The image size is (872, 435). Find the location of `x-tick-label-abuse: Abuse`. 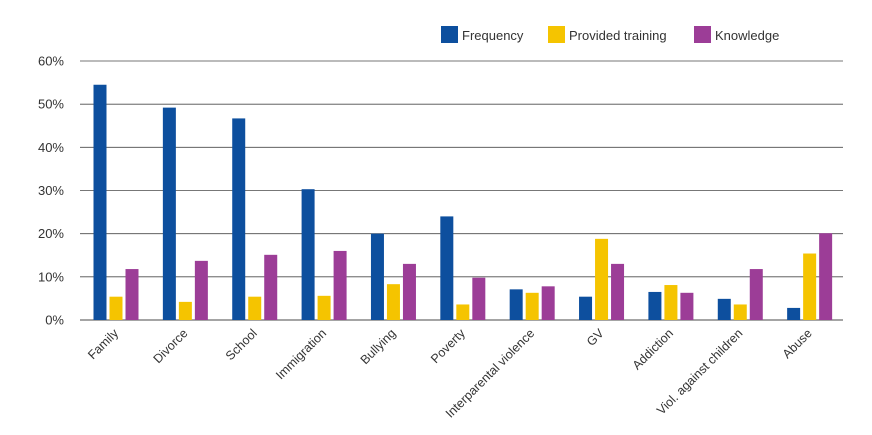

x-tick-label-abuse: Abuse is located at coordinates (797, 343).